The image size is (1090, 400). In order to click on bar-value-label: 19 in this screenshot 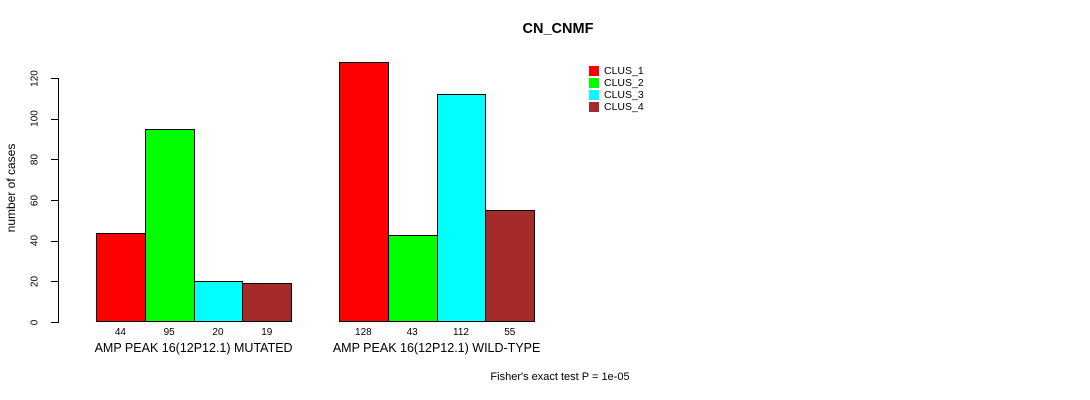, I will do `click(267, 332)`.